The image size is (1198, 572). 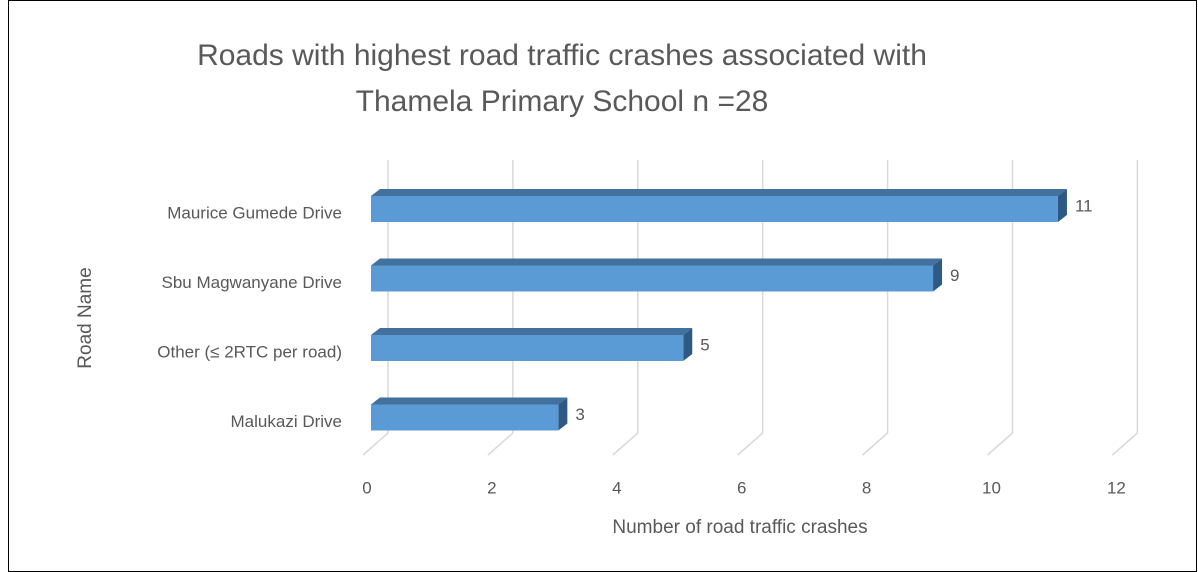 I want to click on y-tick-label: Maurice Gumede Drive, so click(x=254, y=212).